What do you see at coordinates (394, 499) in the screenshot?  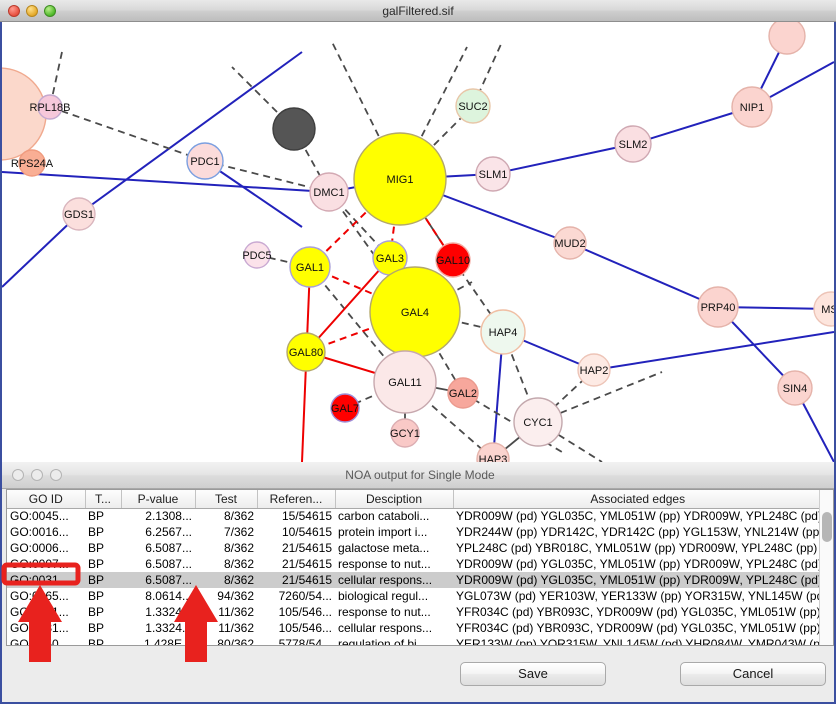 I see `column-header-description: Desciption` at bounding box center [394, 499].